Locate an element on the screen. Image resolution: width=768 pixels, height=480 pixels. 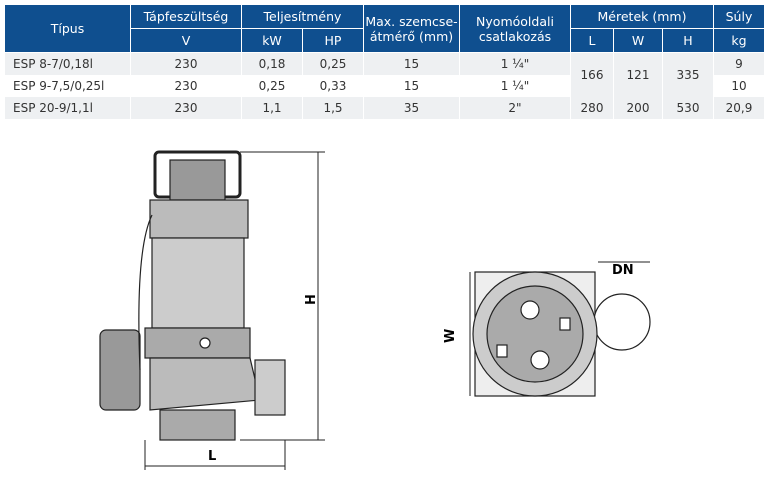
cell-type: ESP 8-7/0,18l is located at coordinates (68, 63).